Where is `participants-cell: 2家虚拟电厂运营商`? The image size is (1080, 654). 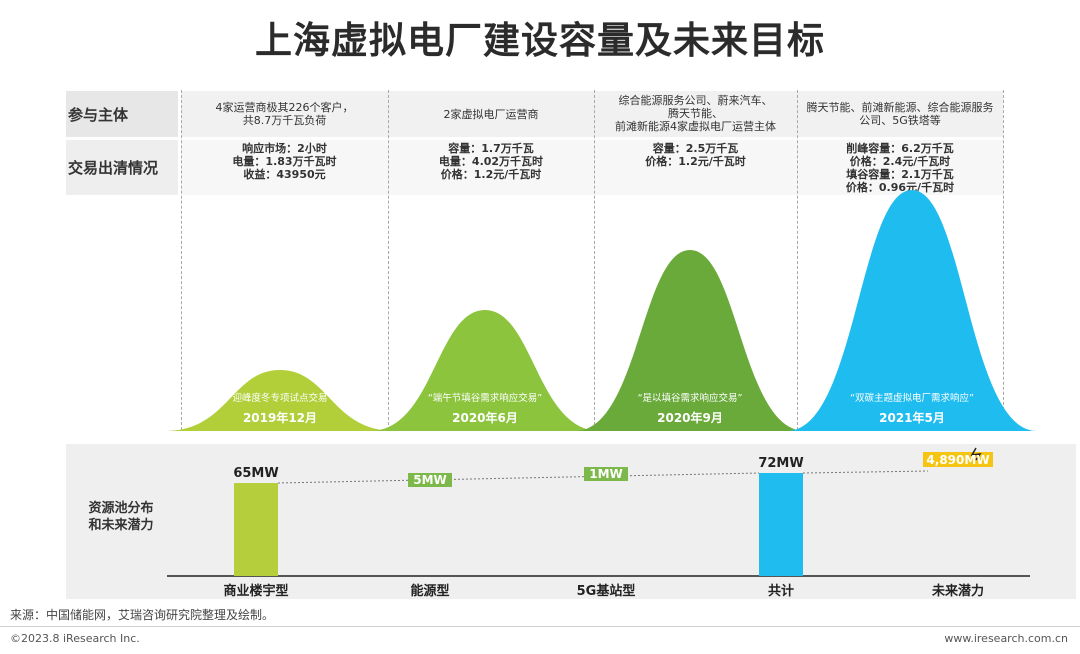 participants-cell: 2家虚拟电厂运营商 is located at coordinates (491, 114).